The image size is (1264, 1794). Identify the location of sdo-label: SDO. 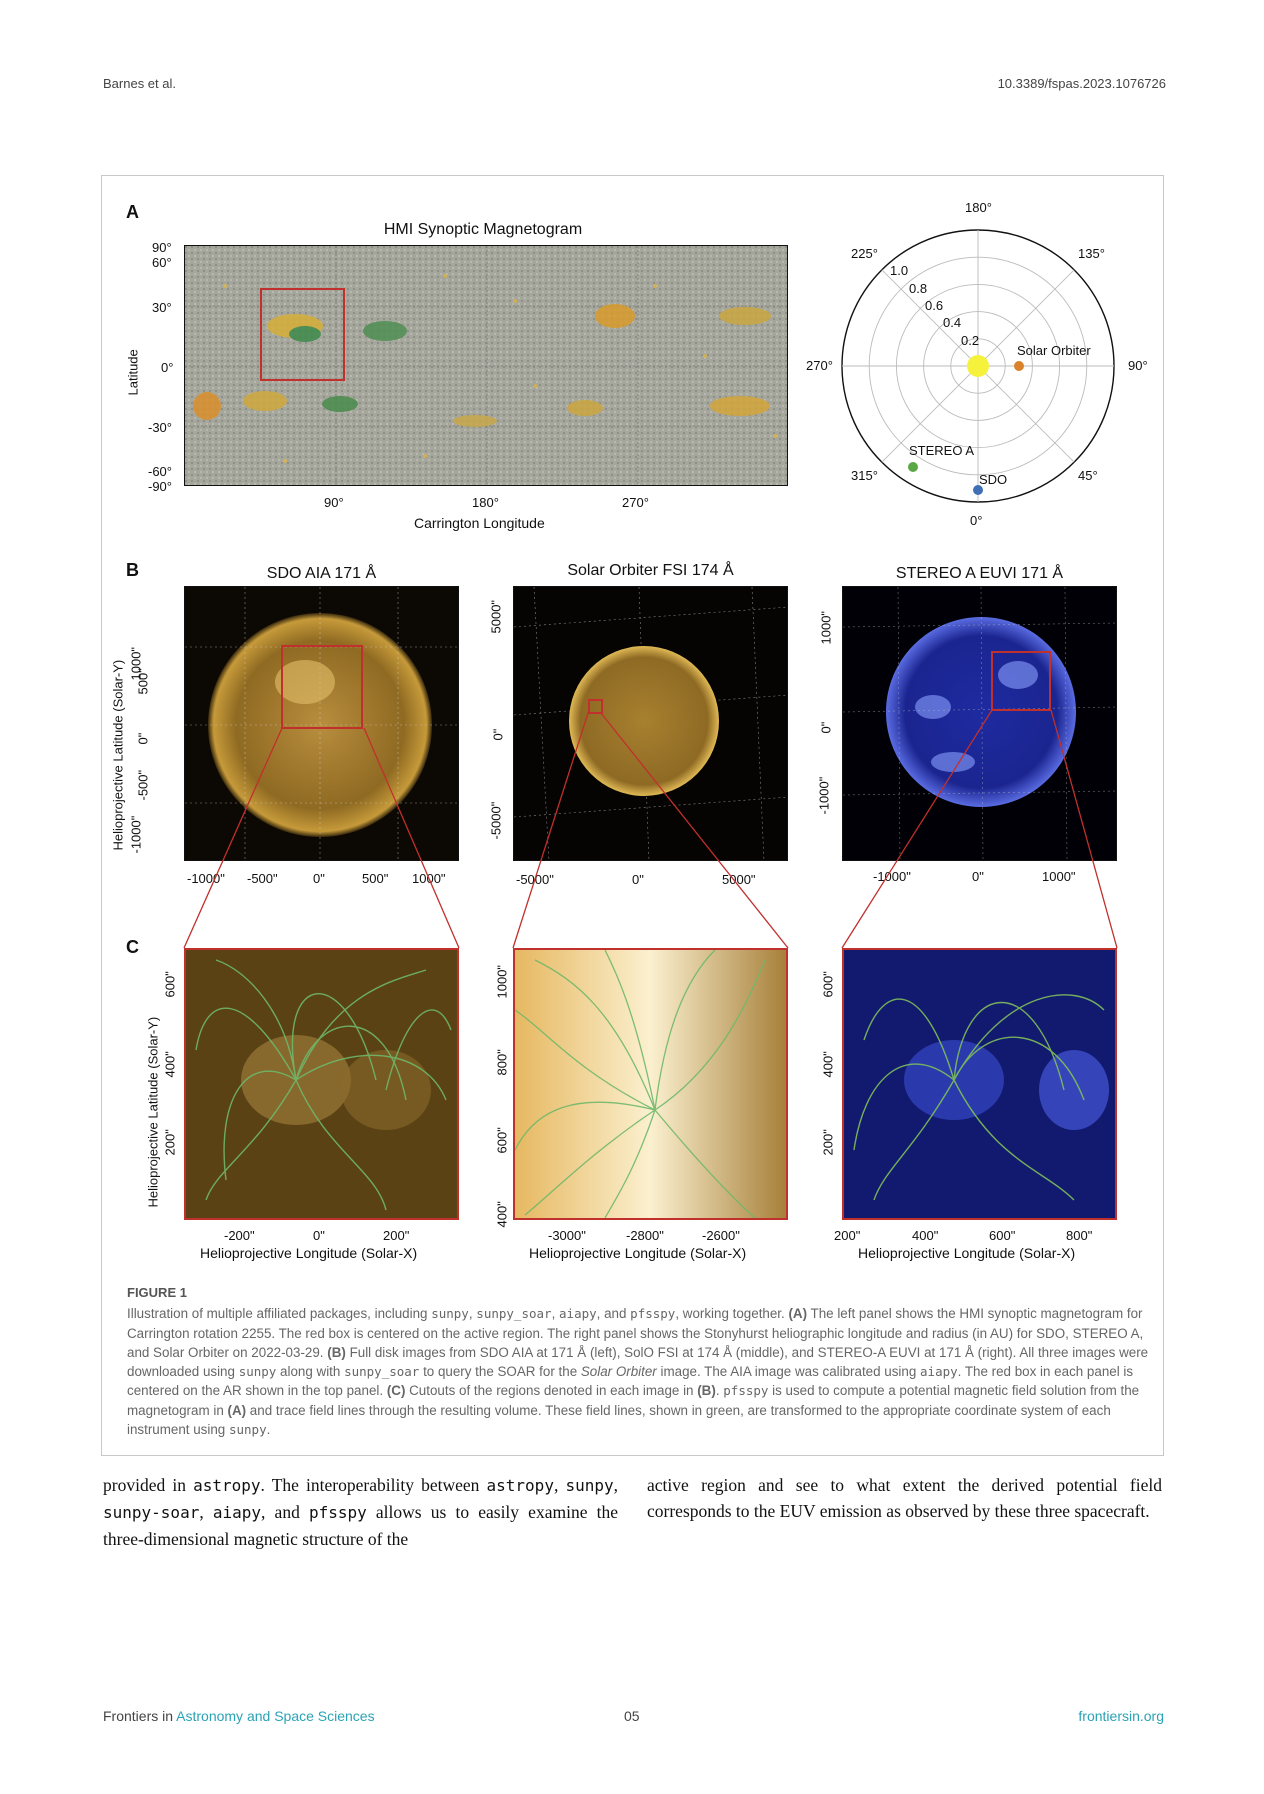
(993, 479).